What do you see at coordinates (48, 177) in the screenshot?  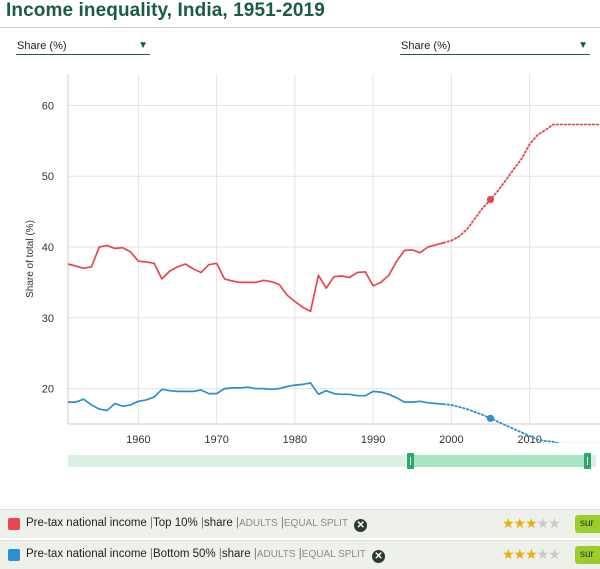 I see `y-tick-label: 50` at bounding box center [48, 177].